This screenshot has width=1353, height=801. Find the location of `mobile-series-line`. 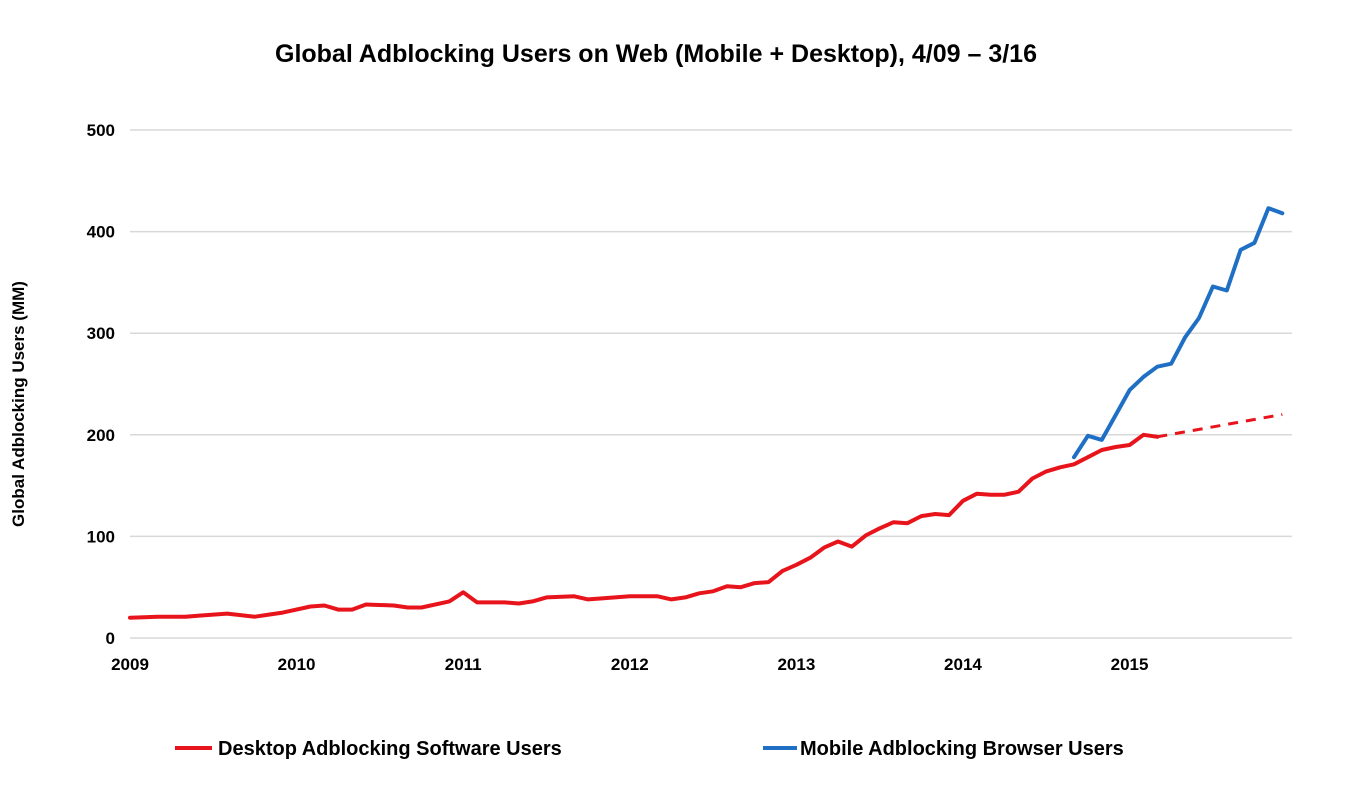

mobile-series-line is located at coordinates (1178, 333).